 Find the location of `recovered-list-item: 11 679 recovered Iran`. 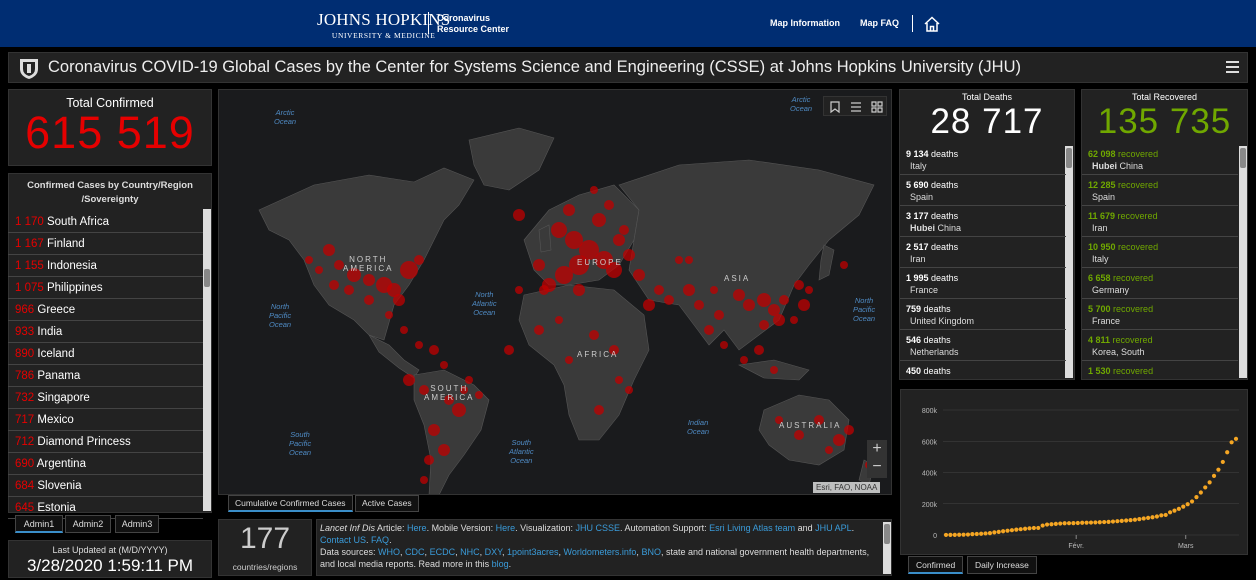

recovered-list-item: 11 679 recovered Iran is located at coordinates (1160, 221).